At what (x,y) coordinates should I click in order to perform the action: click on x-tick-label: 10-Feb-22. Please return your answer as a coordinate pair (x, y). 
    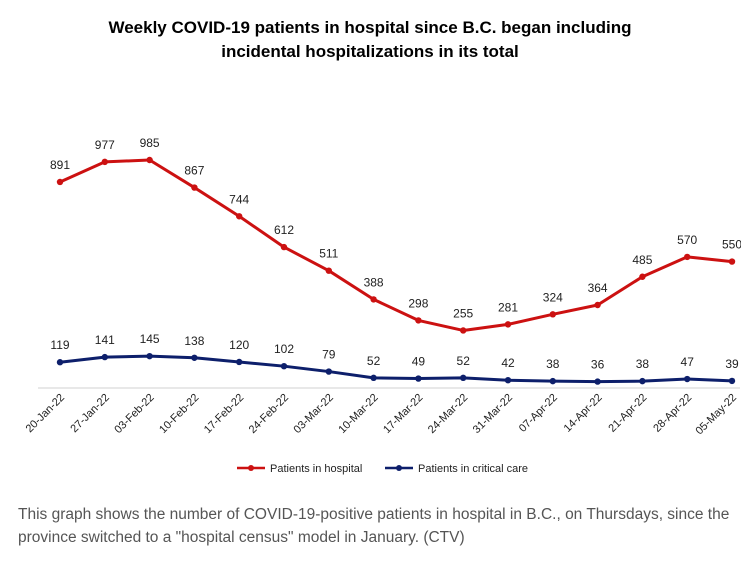
    Looking at the image, I should click on (179, 414).